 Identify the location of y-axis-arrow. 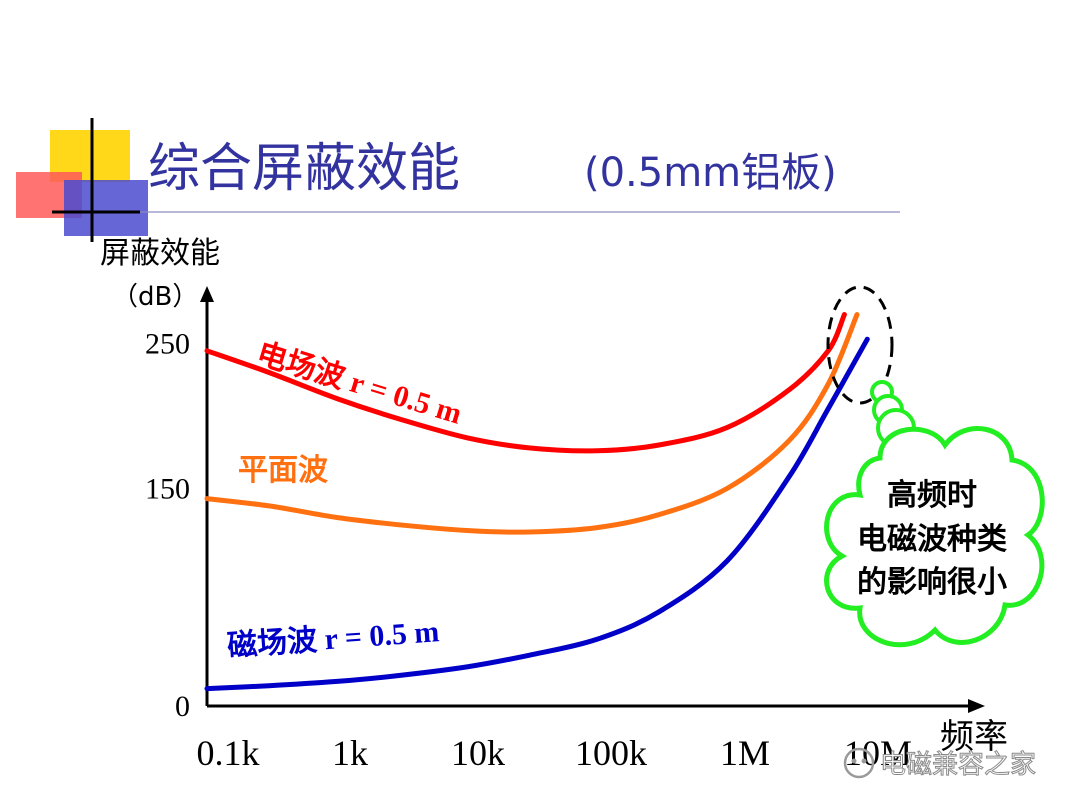
(207, 294).